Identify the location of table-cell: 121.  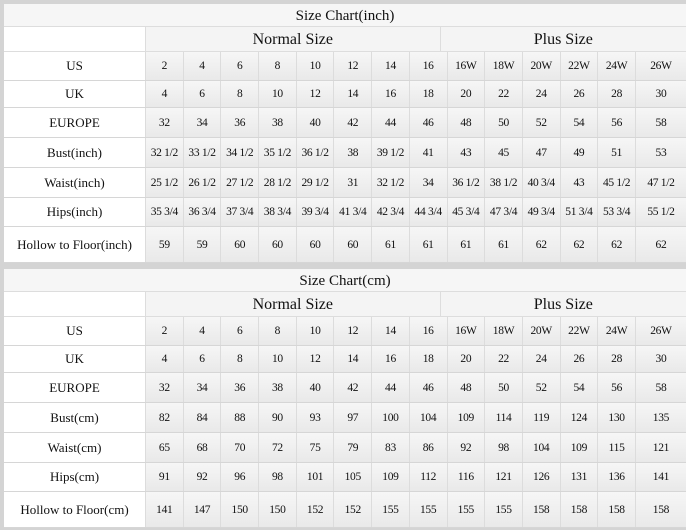
(503, 477).